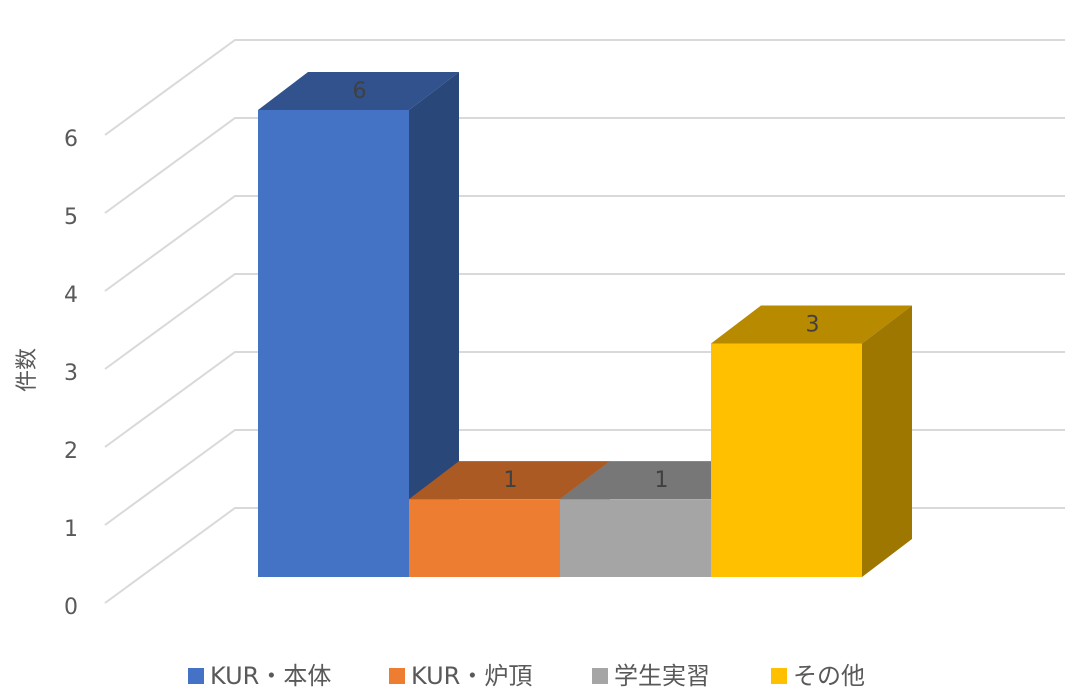 The width and height of the screenshot is (1077, 696). What do you see at coordinates (27, 370) in the screenshot?
I see `y-axis-title: 件数` at bounding box center [27, 370].